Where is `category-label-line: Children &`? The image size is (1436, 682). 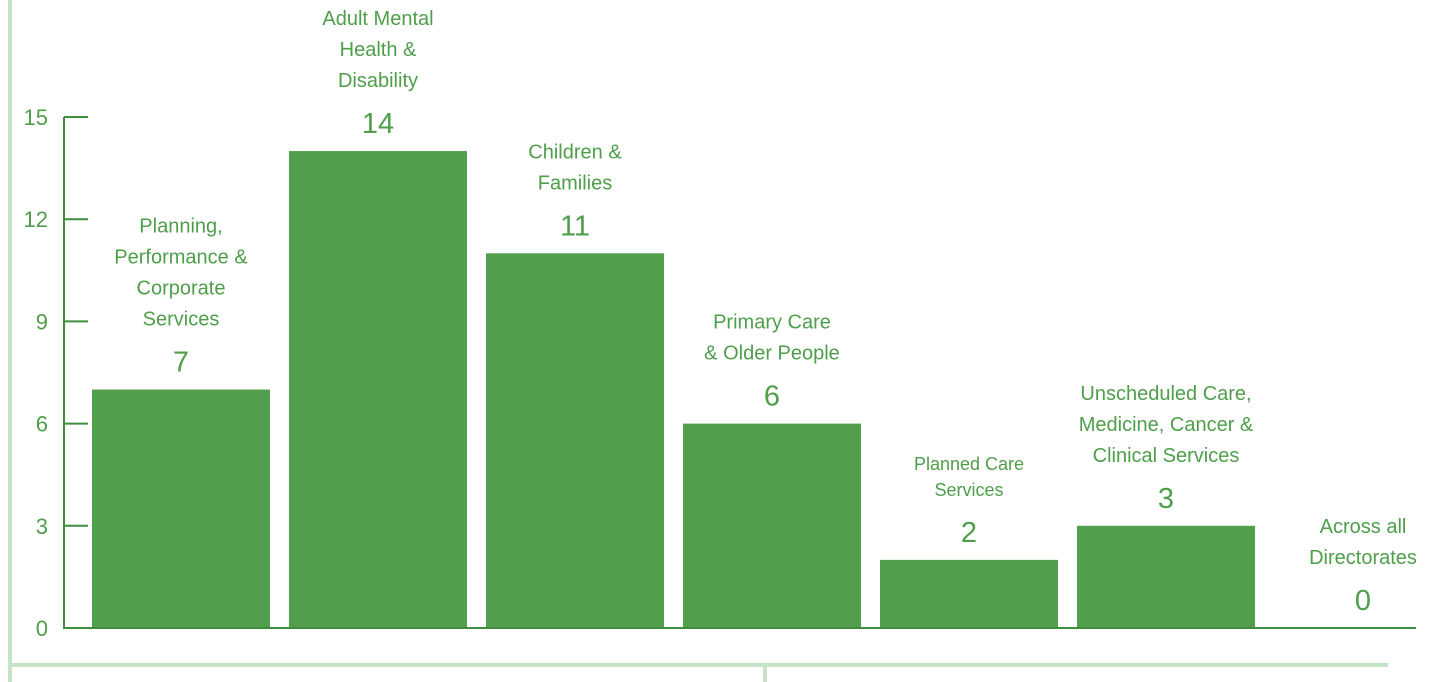 category-label-line: Children & is located at coordinates (575, 152).